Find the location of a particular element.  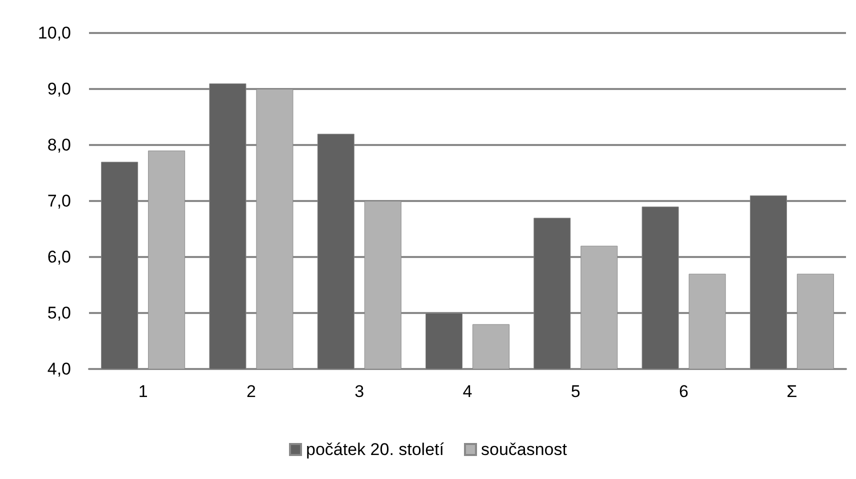

legend-label: počátek 20. století is located at coordinates (375, 449).